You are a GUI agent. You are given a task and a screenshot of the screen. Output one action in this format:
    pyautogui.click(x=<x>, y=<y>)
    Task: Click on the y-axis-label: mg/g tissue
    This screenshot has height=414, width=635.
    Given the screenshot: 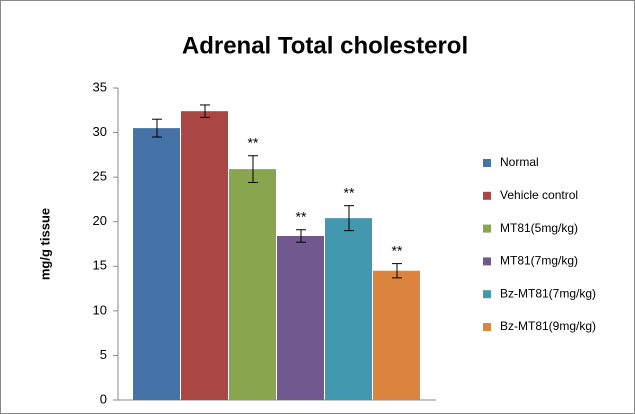 What is the action you would take?
    pyautogui.click(x=44, y=244)
    